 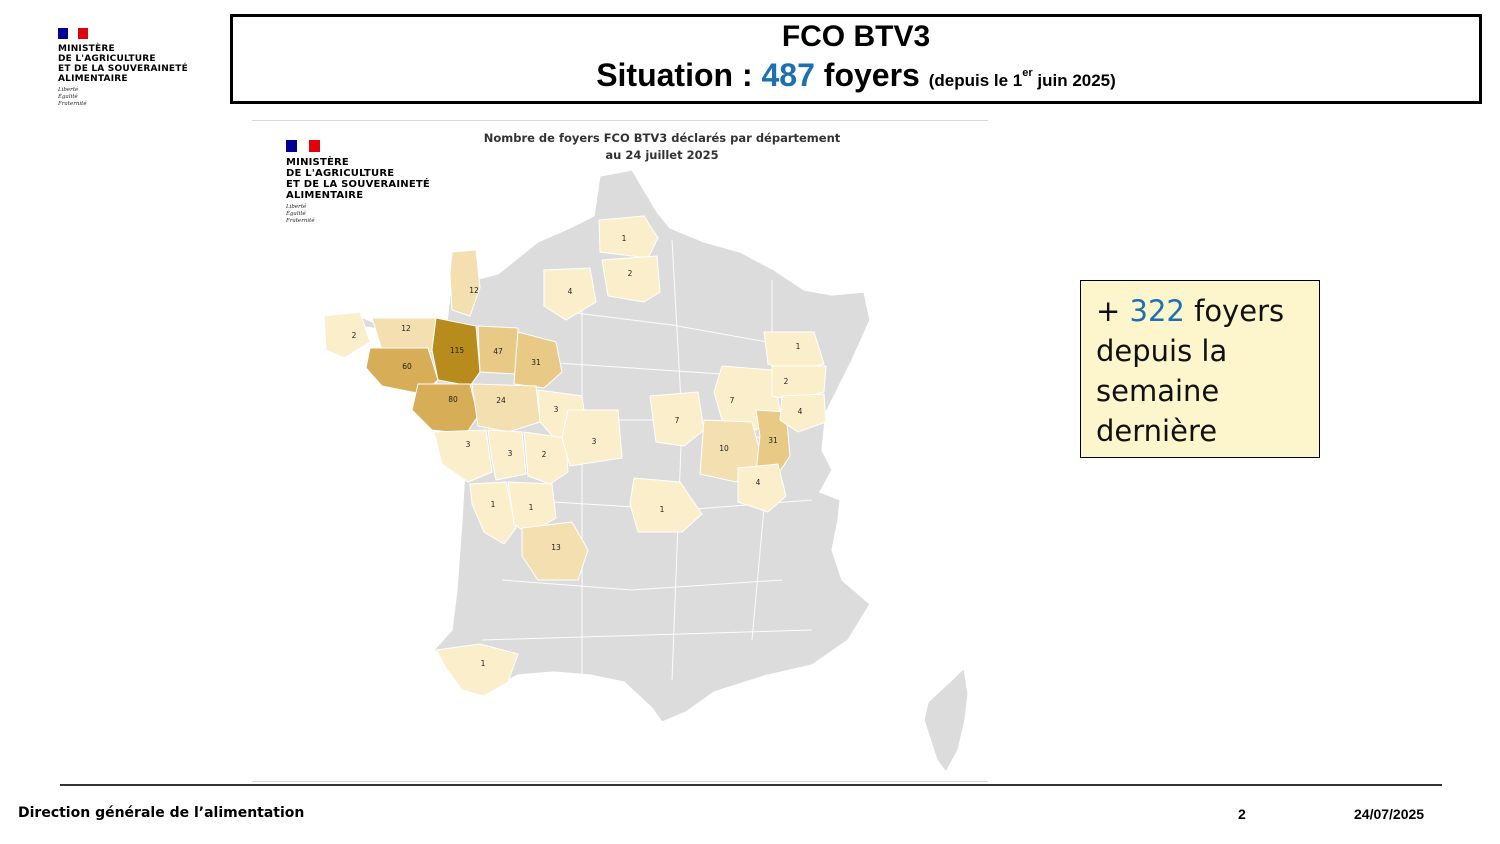 What do you see at coordinates (762, 488) in the screenshot?
I see `department-ain` at bounding box center [762, 488].